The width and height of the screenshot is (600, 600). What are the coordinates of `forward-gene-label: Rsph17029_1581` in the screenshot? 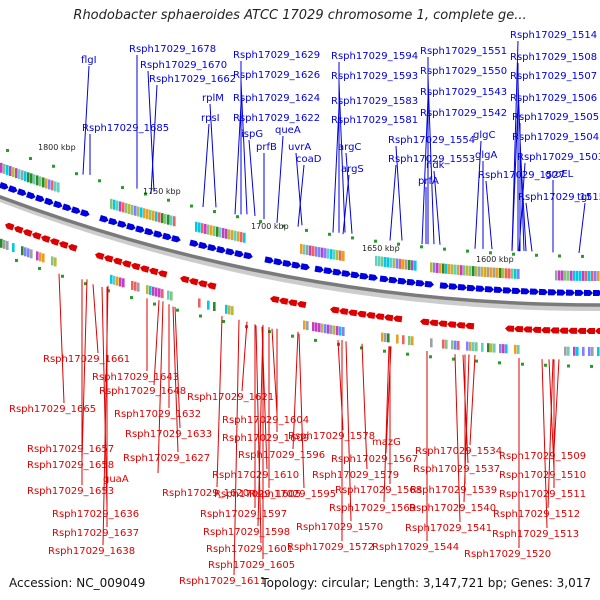 It's located at (374, 120).